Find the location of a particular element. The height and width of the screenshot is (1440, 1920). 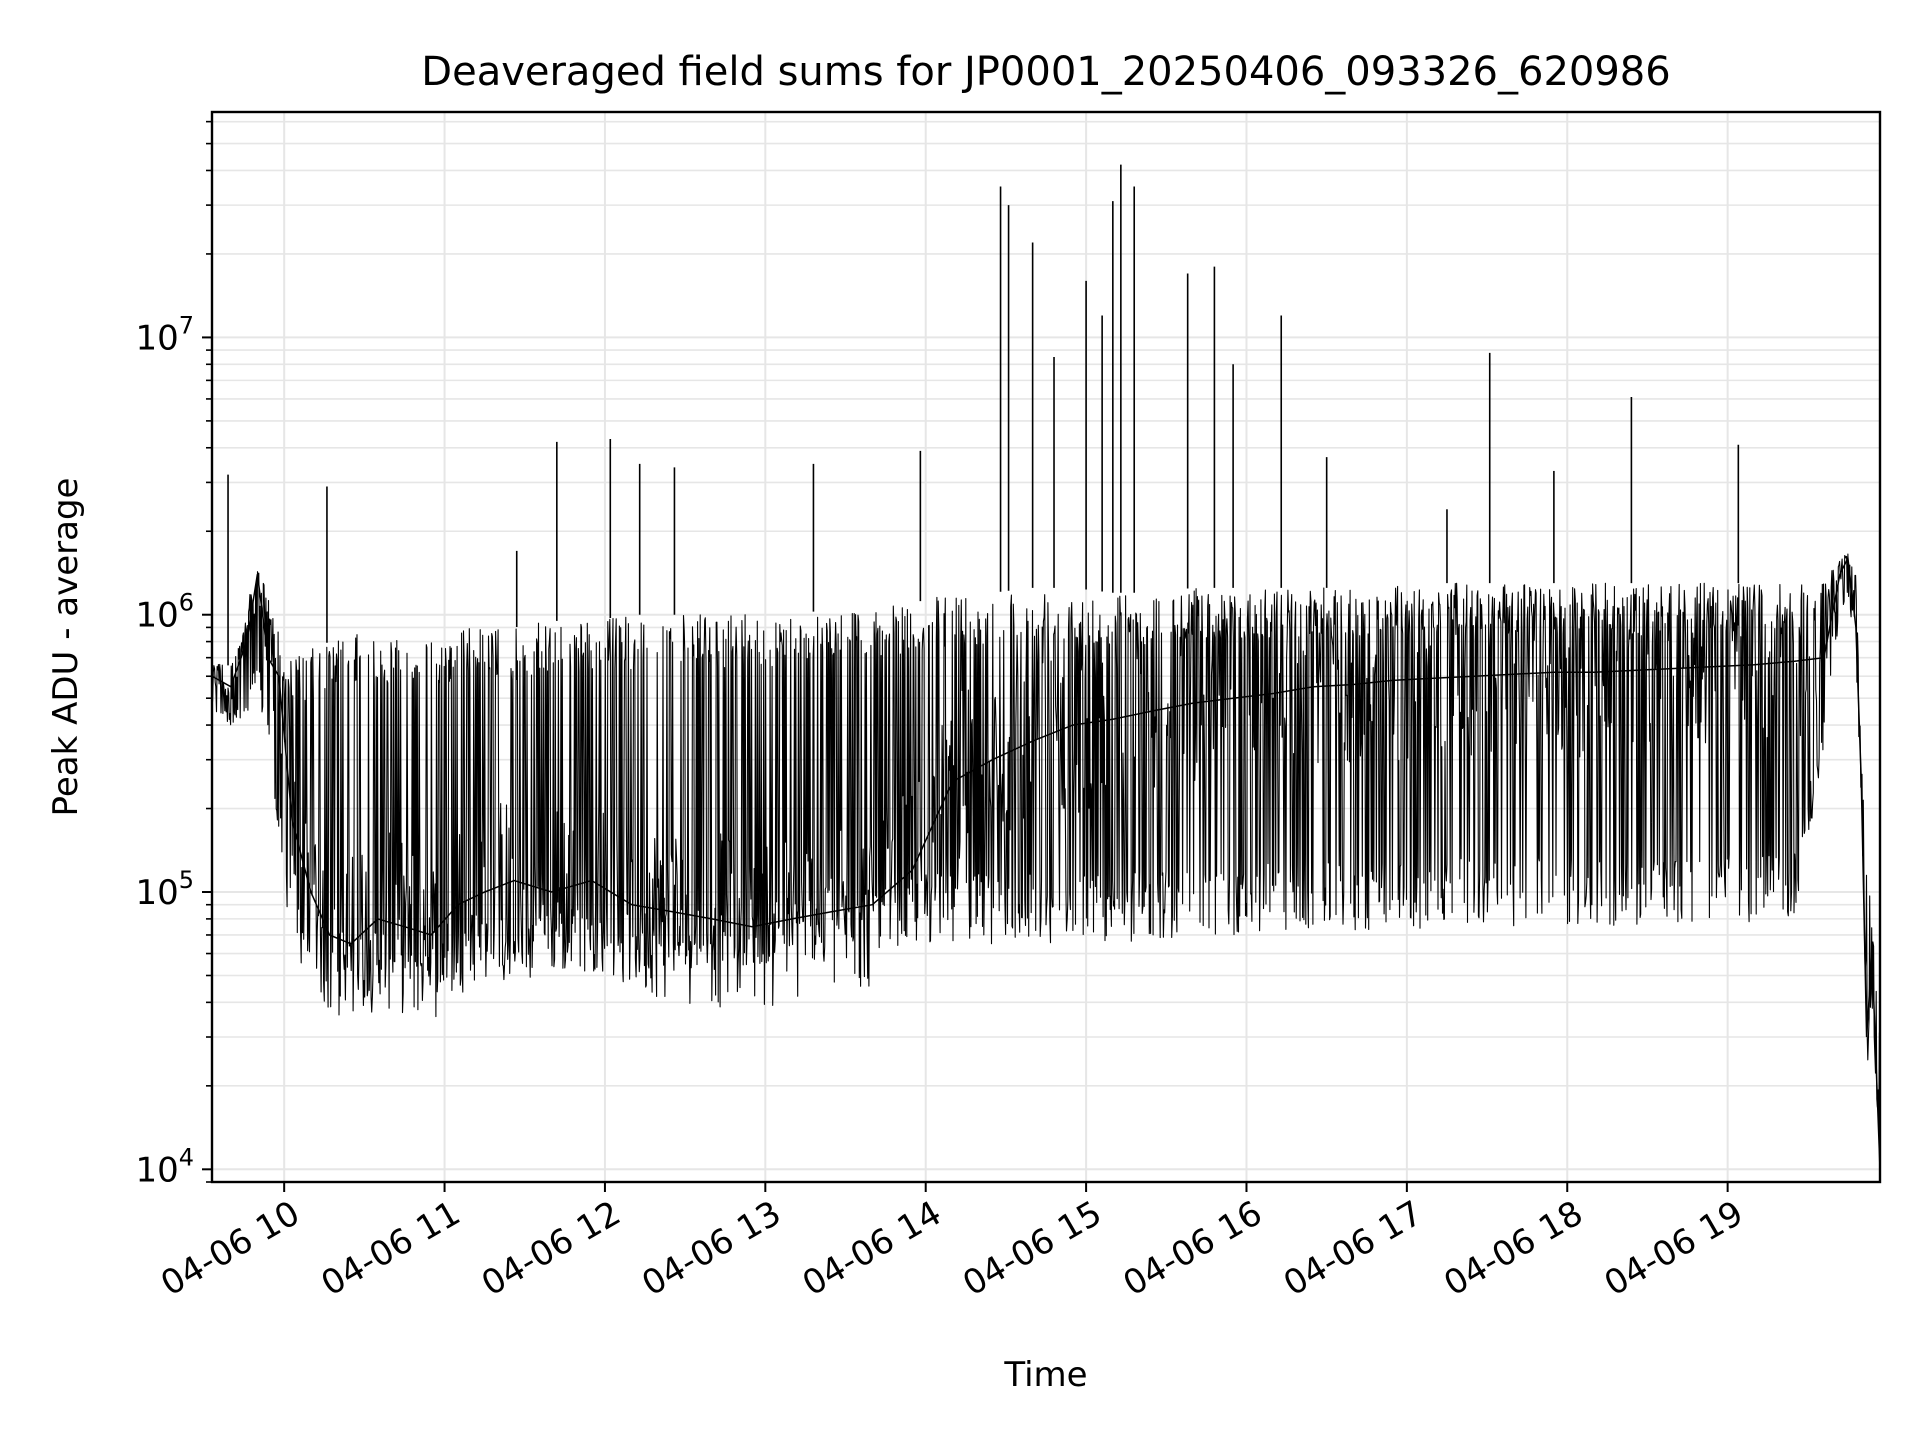

x-axis-label: Time is located at coordinates (1045, 1375).